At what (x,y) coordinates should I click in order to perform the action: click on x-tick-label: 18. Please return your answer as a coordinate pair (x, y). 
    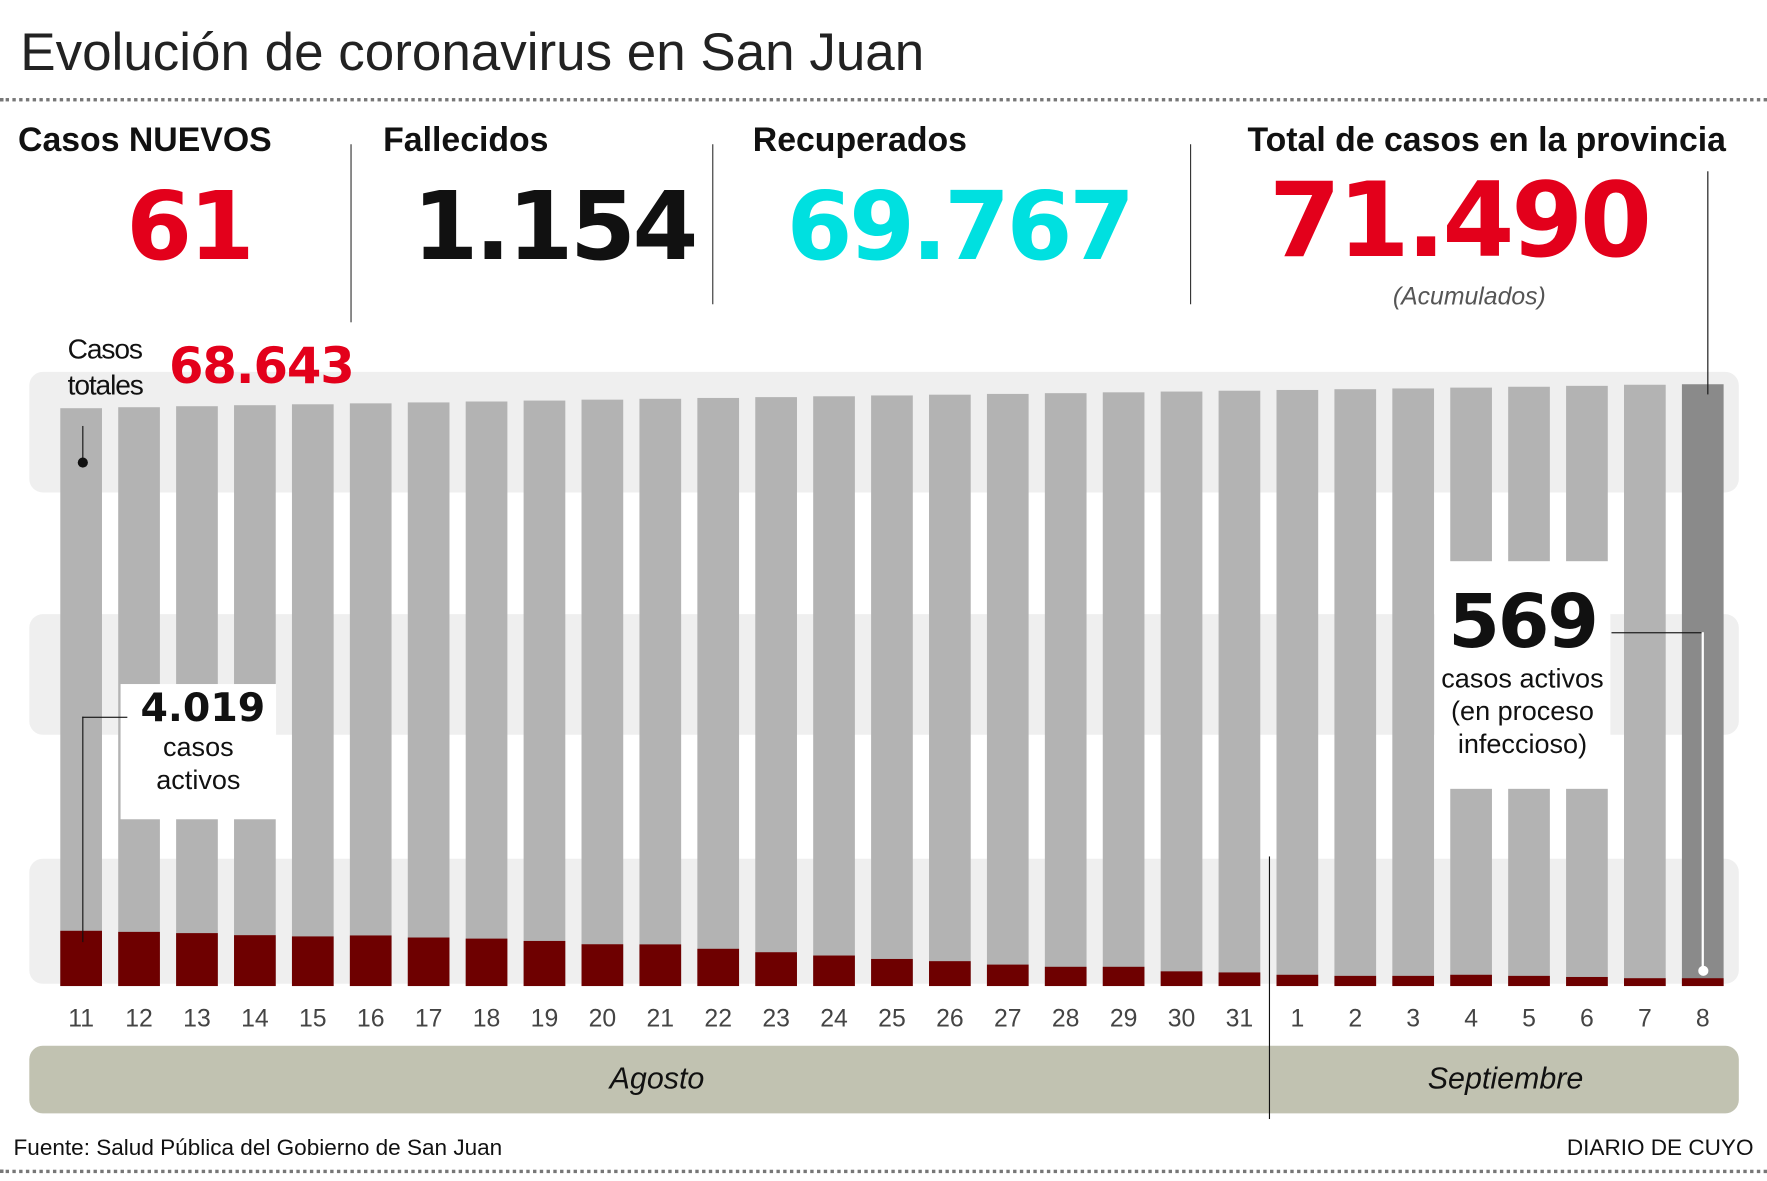
    Looking at the image, I should click on (487, 1019).